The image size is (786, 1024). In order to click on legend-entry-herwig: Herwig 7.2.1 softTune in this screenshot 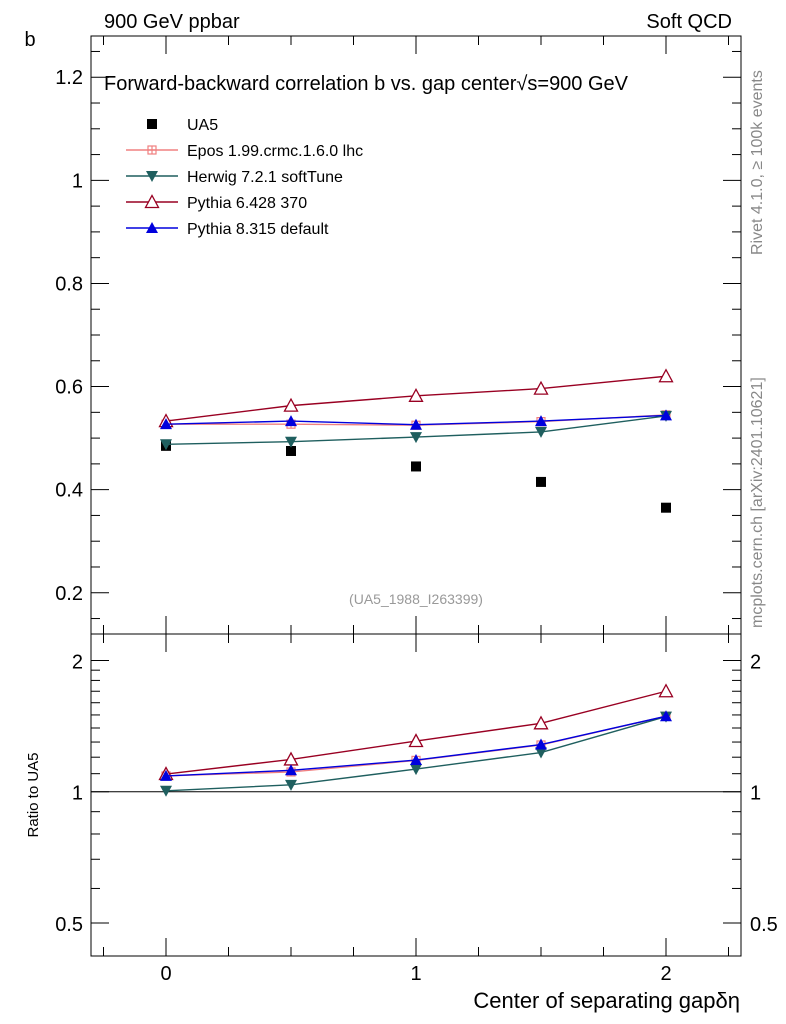, I will do `click(234, 177)`.